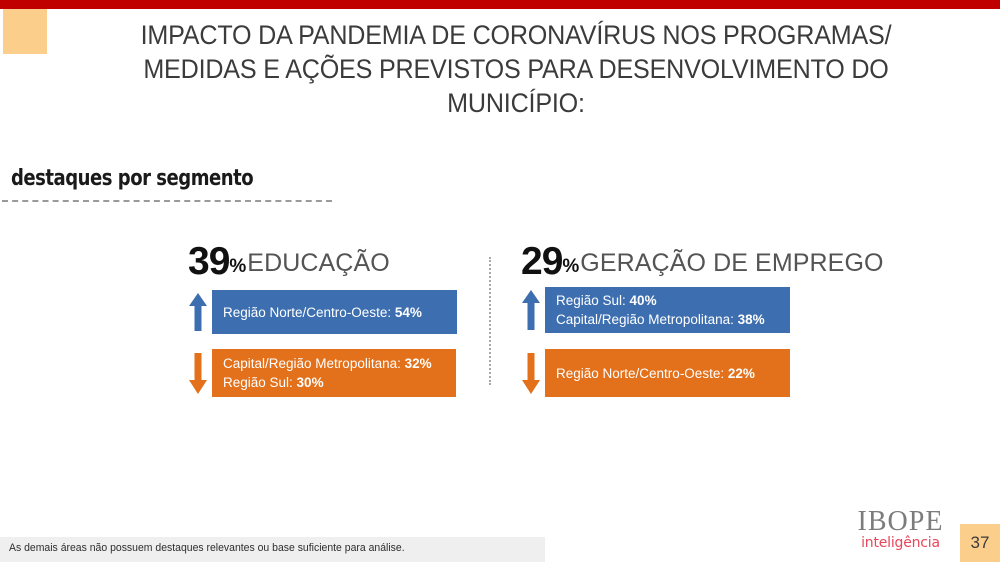 The image size is (1000, 562). I want to click on page-number-box: 37, so click(980, 543).